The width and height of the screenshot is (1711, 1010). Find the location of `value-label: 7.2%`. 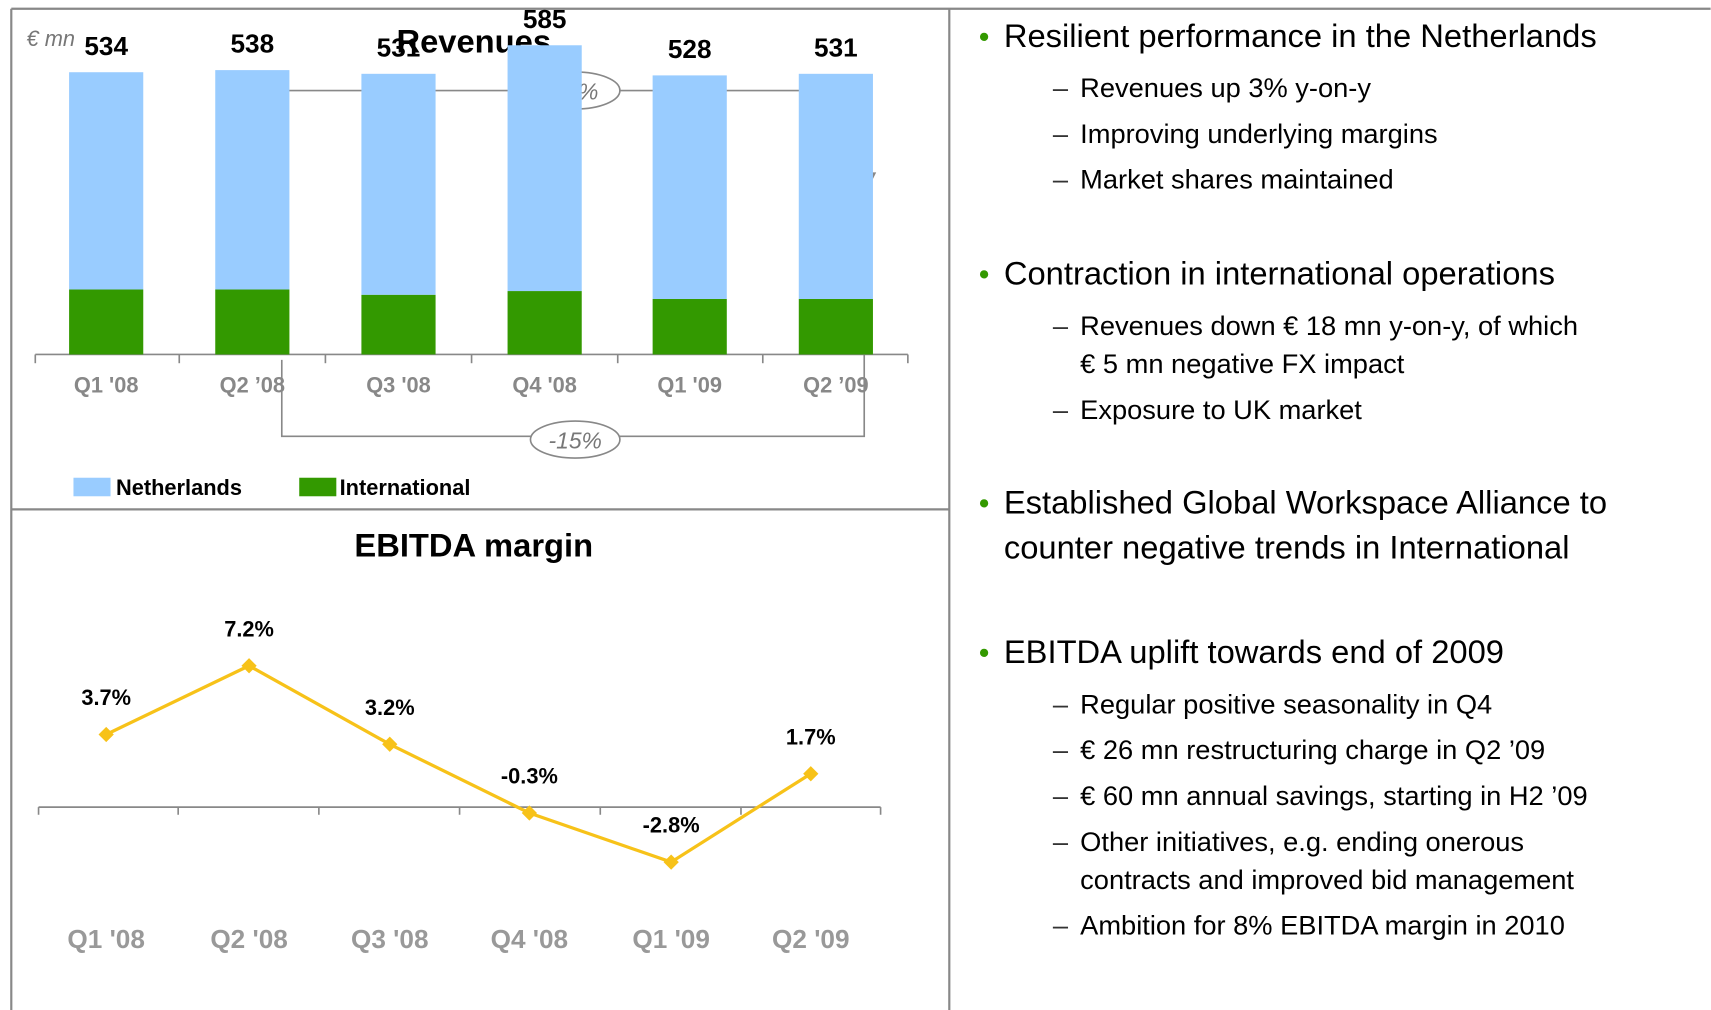

value-label: 7.2% is located at coordinates (249, 628).